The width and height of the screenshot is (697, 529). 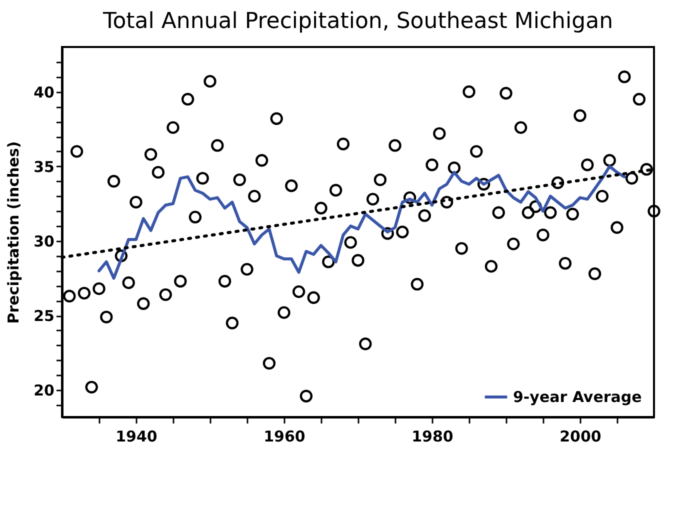 I want to click on x-tick-label: 1940, so click(x=137, y=437).